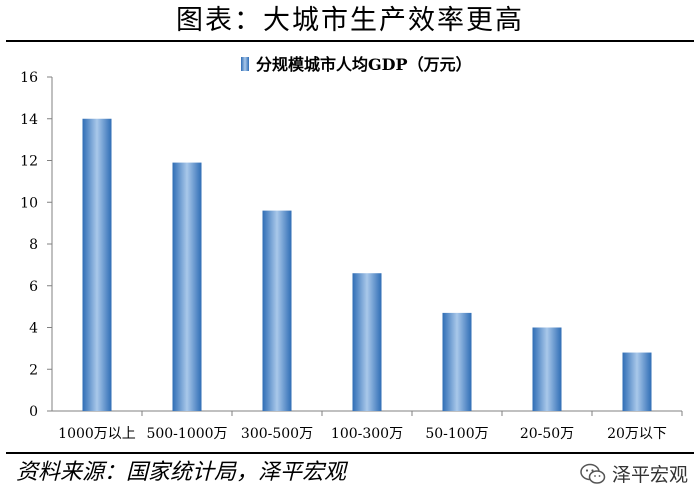 The image size is (700, 498). What do you see at coordinates (29, 203) in the screenshot?
I see `y-tick-label: 10` at bounding box center [29, 203].